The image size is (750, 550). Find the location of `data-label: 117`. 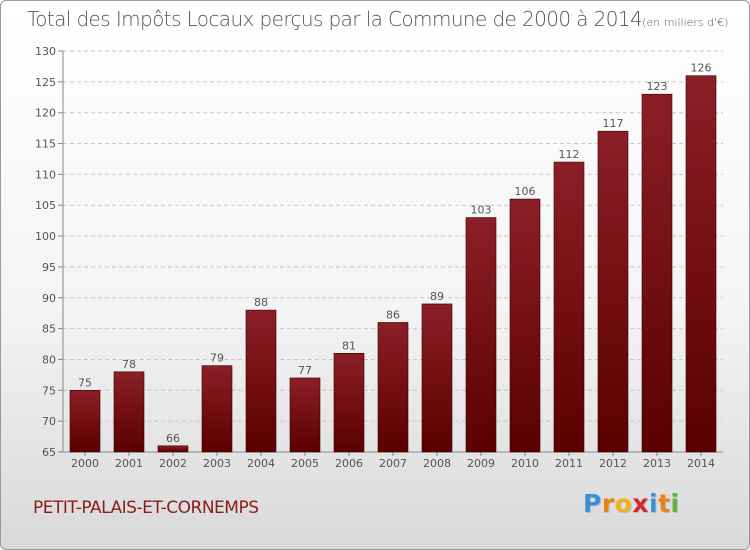

data-label: 117 is located at coordinates (613, 123).